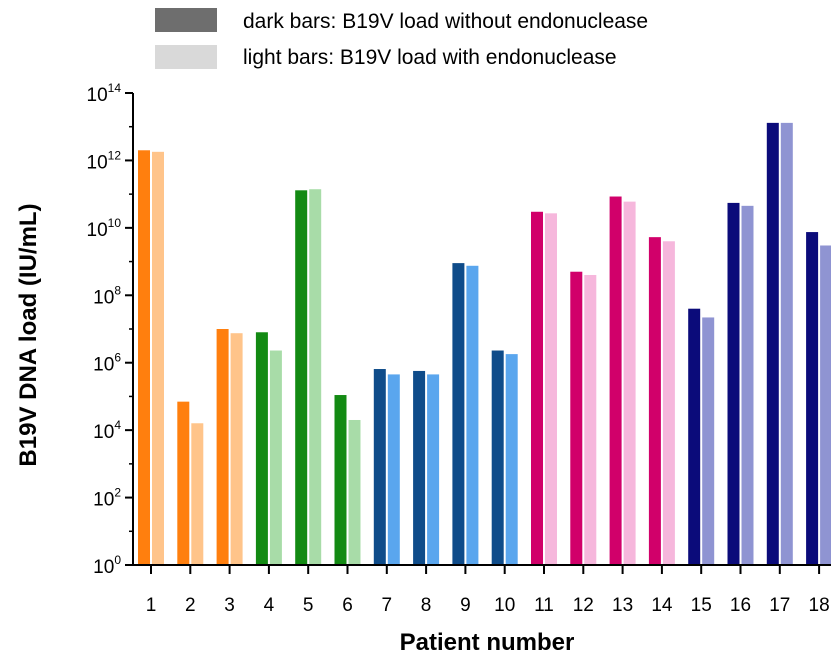 The width and height of the screenshot is (831, 661). What do you see at coordinates (104, 160) in the screenshot?
I see `y-tick-label: 10¹²` at bounding box center [104, 160].